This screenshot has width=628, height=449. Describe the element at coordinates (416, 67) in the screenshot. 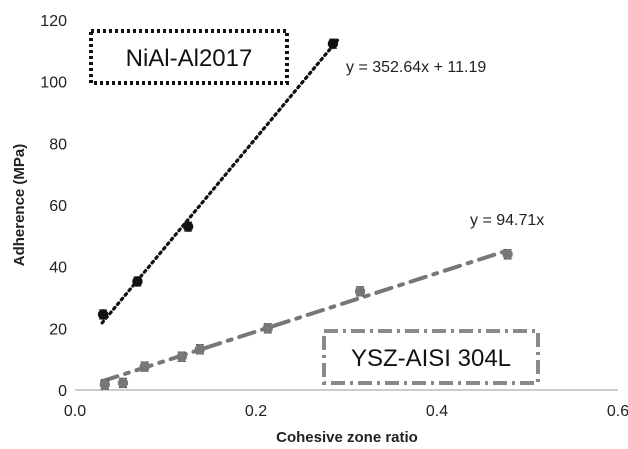

I see `trendline-equation-nial: y = 352.64x + 11.19` at that location.